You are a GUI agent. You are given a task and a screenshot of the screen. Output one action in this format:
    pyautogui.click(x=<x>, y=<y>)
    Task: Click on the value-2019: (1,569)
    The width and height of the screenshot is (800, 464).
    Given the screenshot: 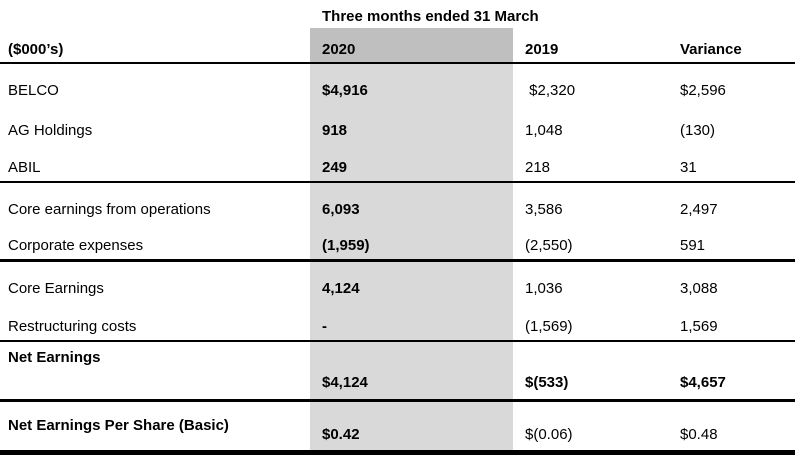 What is the action you would take?
    pyautogui.click(x=549, y=326)
    